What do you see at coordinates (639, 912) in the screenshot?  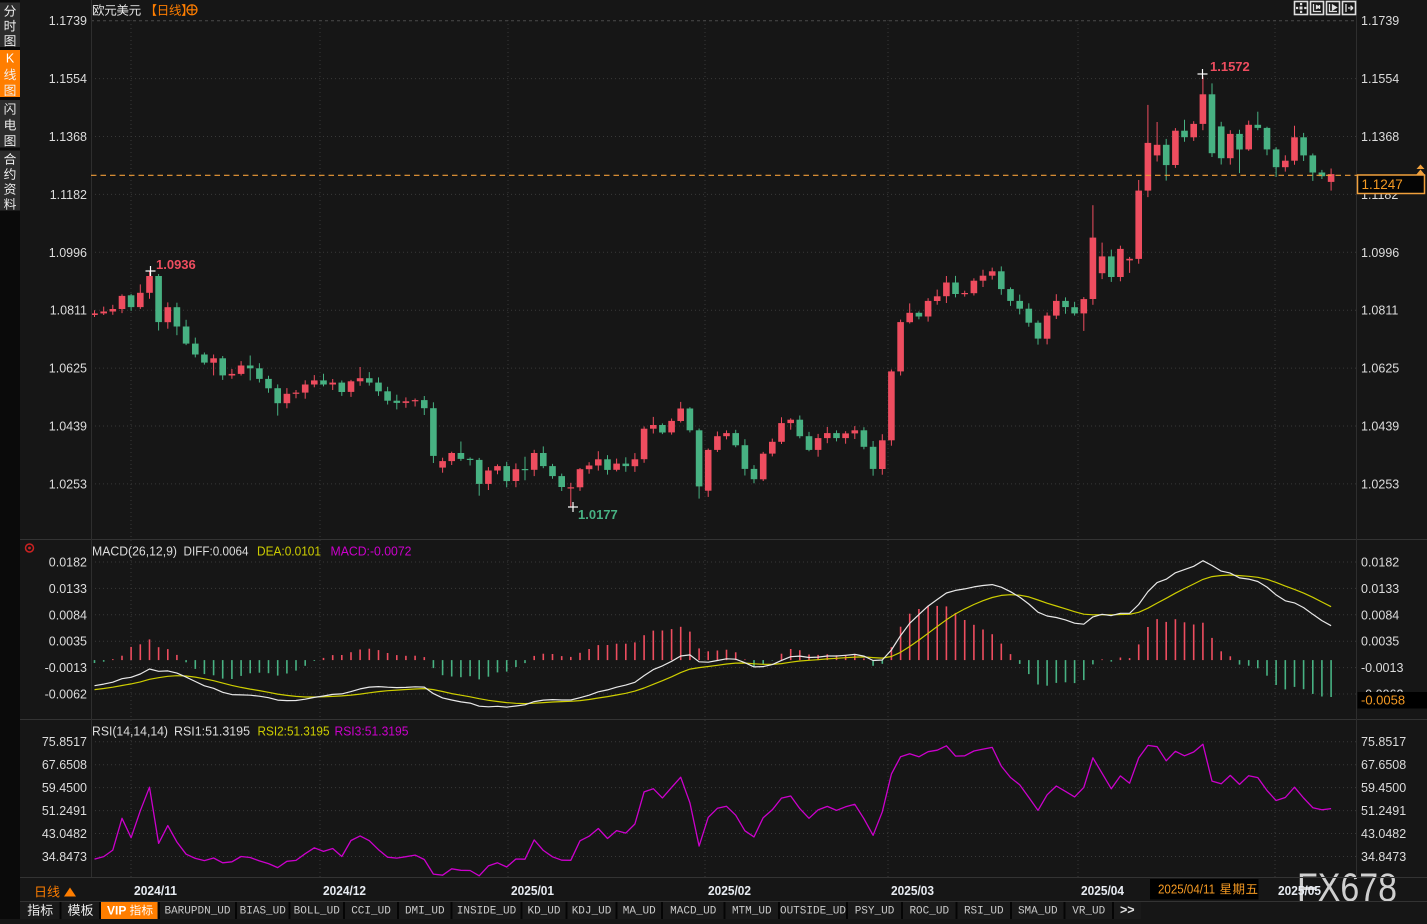 I see `svg-text: MA_UD` at bounding box center [639, 912].